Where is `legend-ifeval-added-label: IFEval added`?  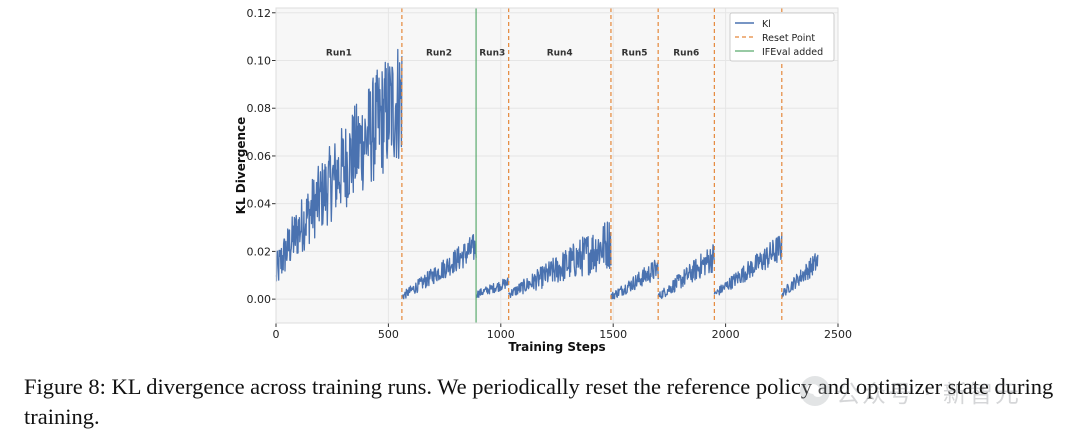 legend-ifeval-added-label: IFEval added is located at coordinates (792, 52).